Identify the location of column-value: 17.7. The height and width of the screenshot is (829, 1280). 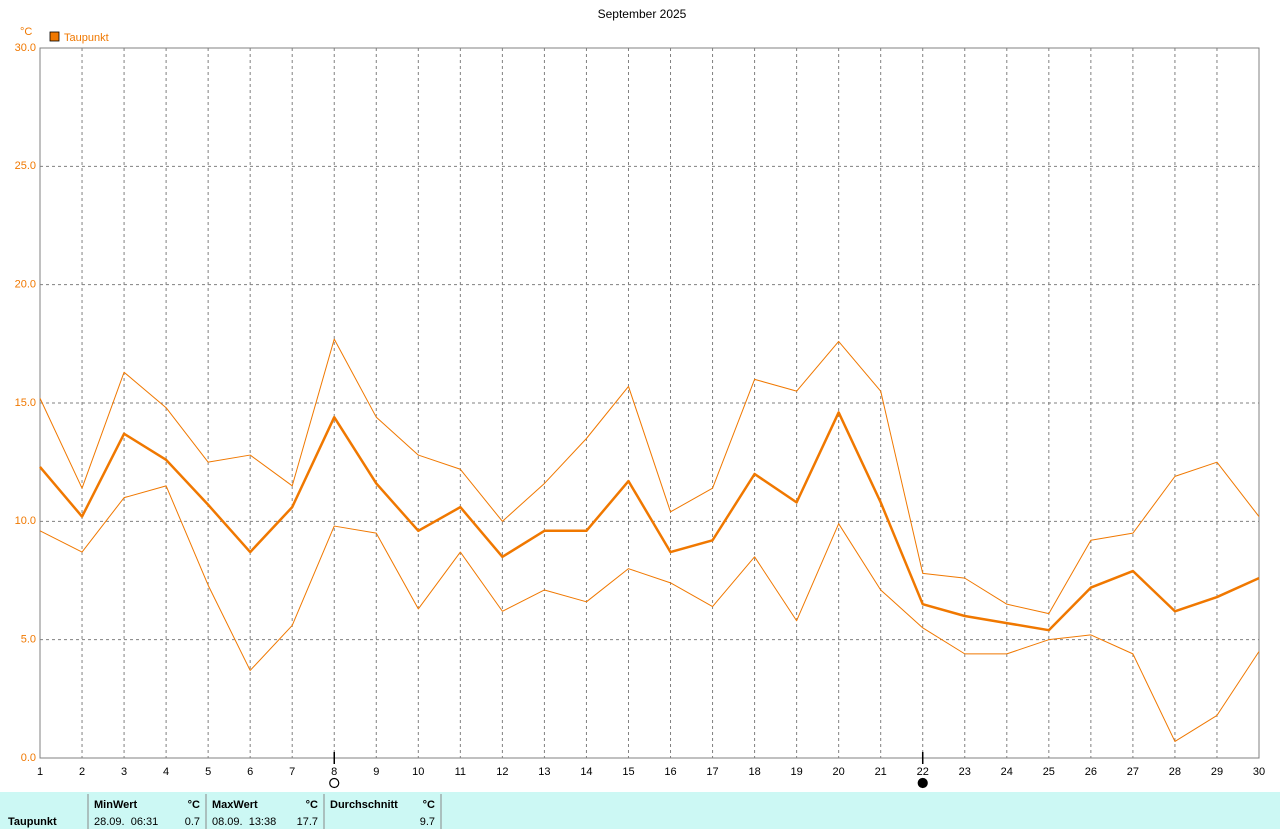
(307, 822).